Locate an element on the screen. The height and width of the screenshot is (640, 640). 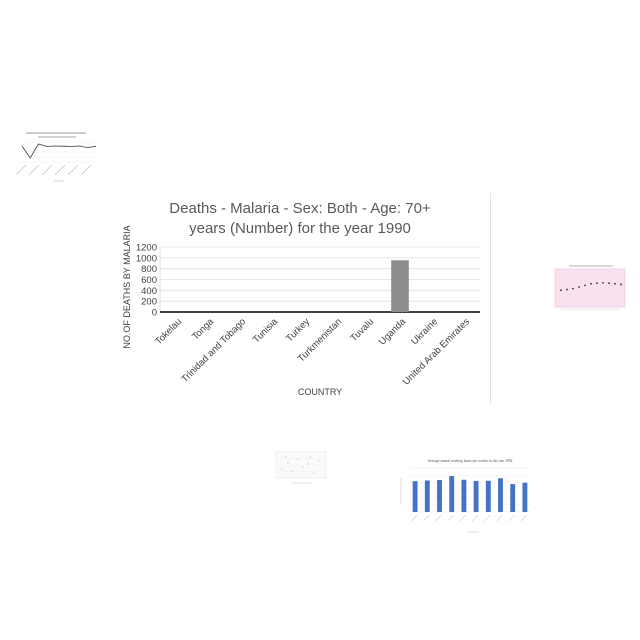
y-tick-label: 400 is located at coordinates (149, 291).